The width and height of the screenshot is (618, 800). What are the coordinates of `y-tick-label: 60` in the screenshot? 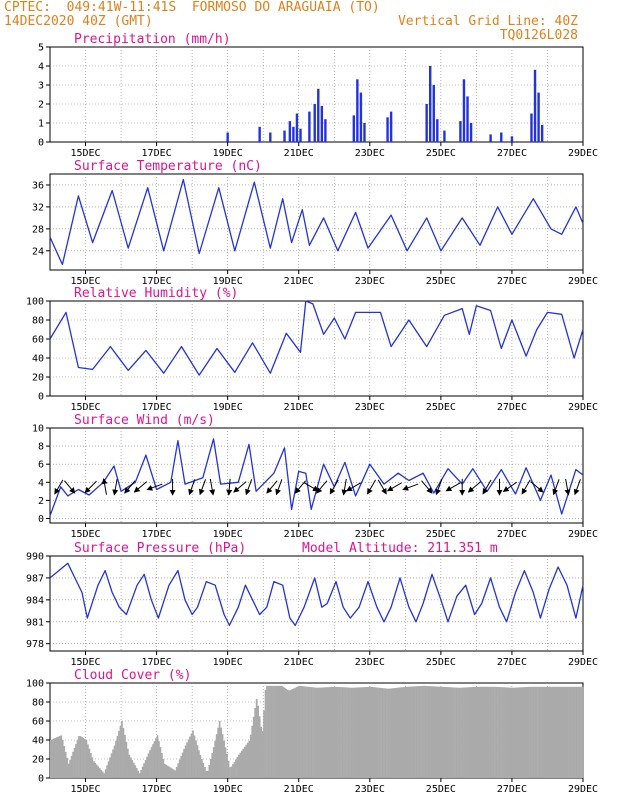 It's located at (38, 722).